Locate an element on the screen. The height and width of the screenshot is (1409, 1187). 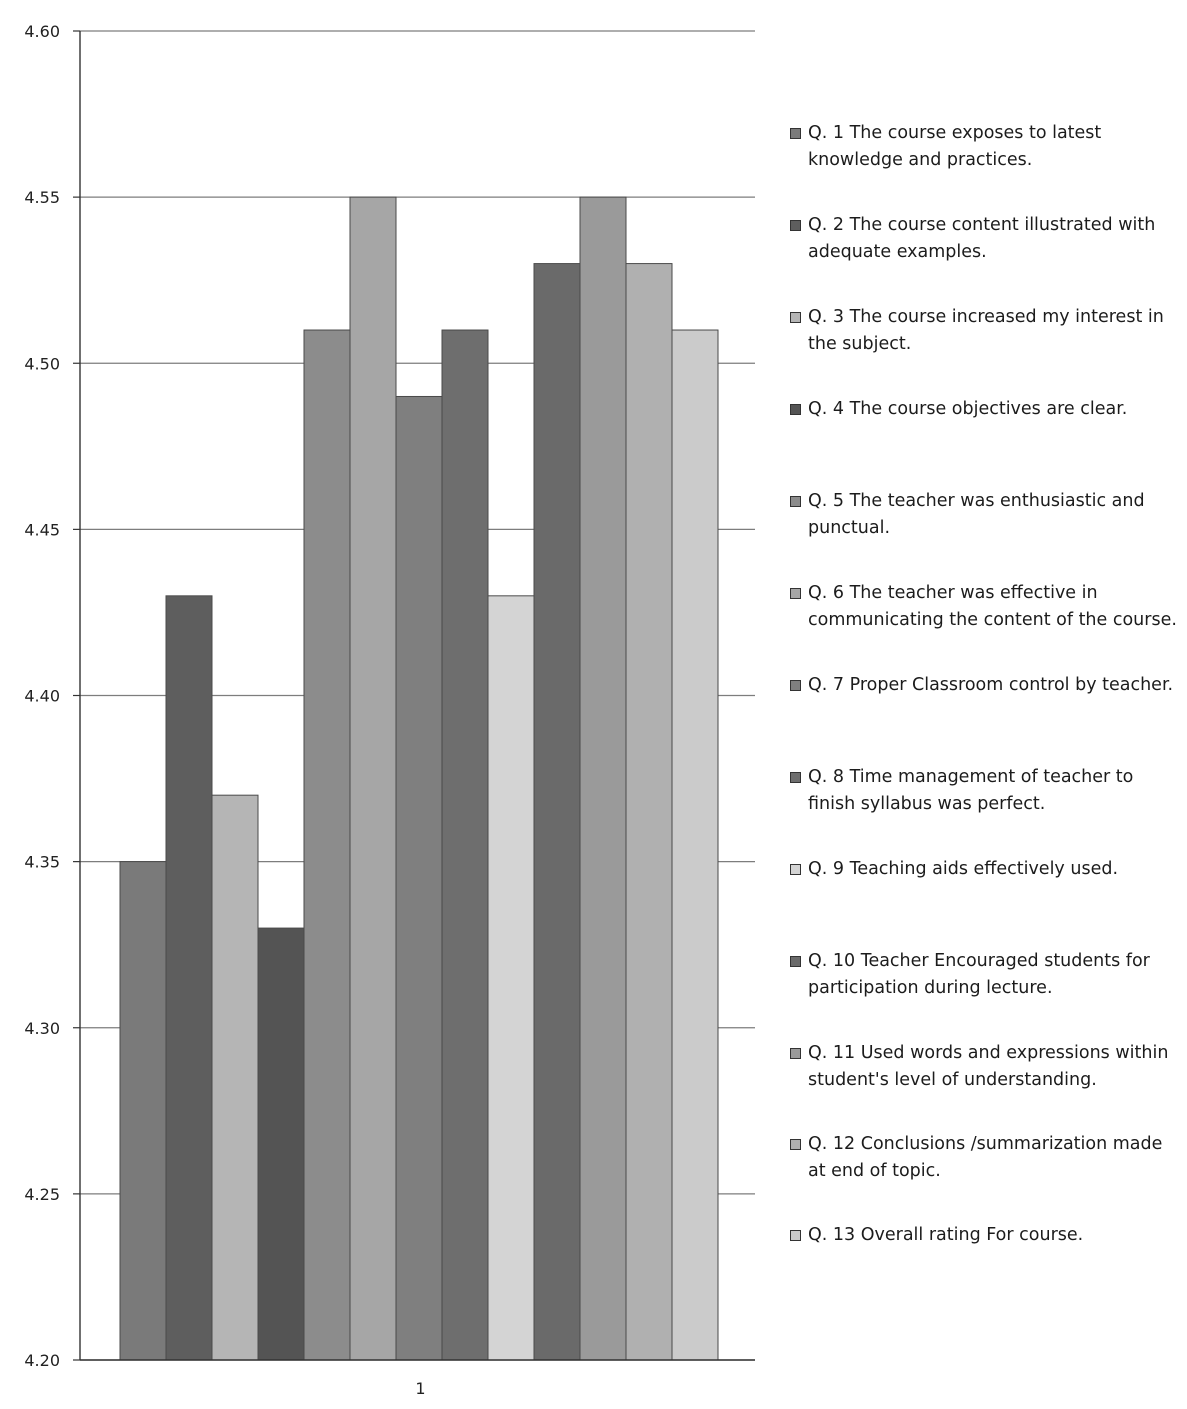
legend-item-q13: Q. 13 Overall rating For course. is located at coordinates (984, 1235).